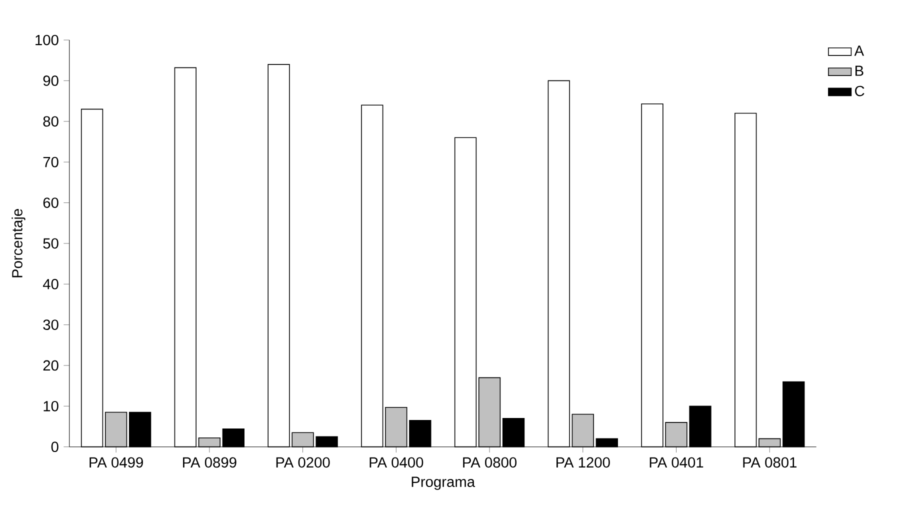 The height and width of the screenshot is (508, 903). What do you see at coordinates (50, 325) in the screenshot?
I see `y-tick-label: 30` at bounding box center [50, 325].